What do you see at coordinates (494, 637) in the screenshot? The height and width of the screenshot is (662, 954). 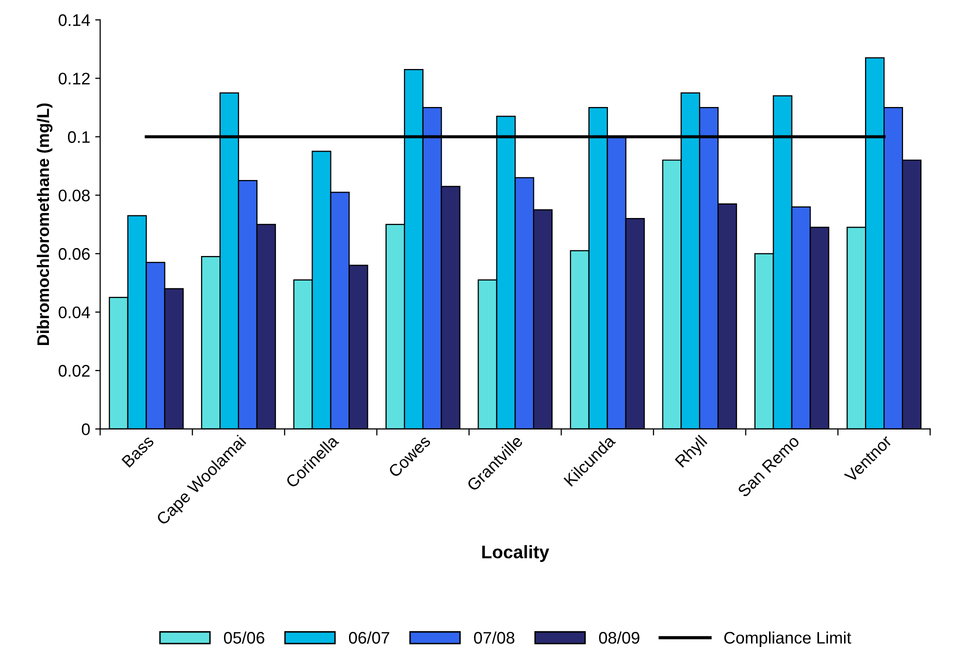 I see `legend-label: 07/08` at bounding box center [494, 637].